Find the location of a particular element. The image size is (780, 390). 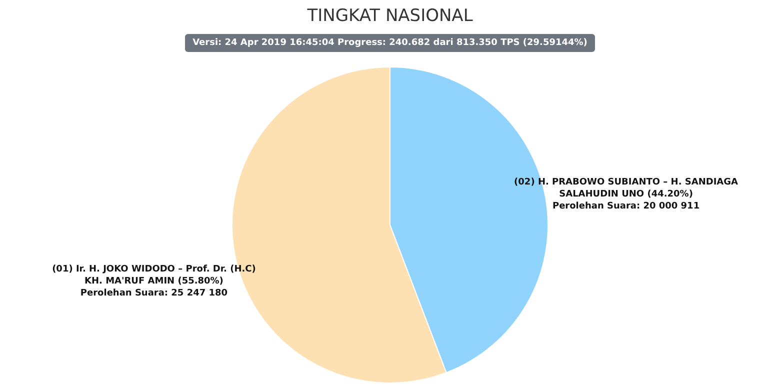

slice-label: (01) Ir. H. JOKO WIDODO – Prof. Dr. (H.C) KH. MA'RUF AMIN (55.80%) is located at coordinates (154, 275).